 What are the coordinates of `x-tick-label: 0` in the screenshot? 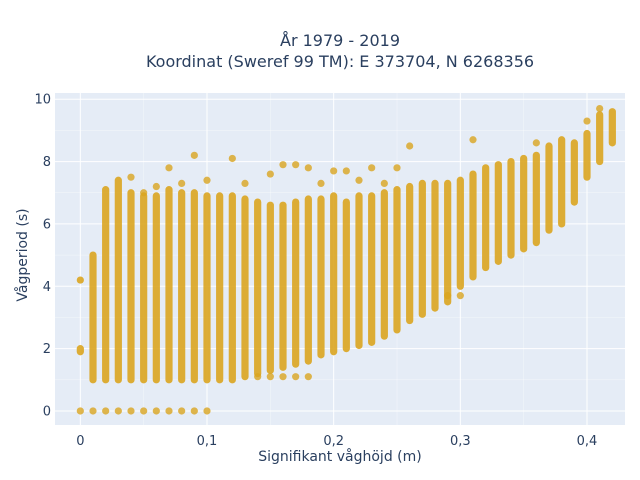 It's located at (80, 441).